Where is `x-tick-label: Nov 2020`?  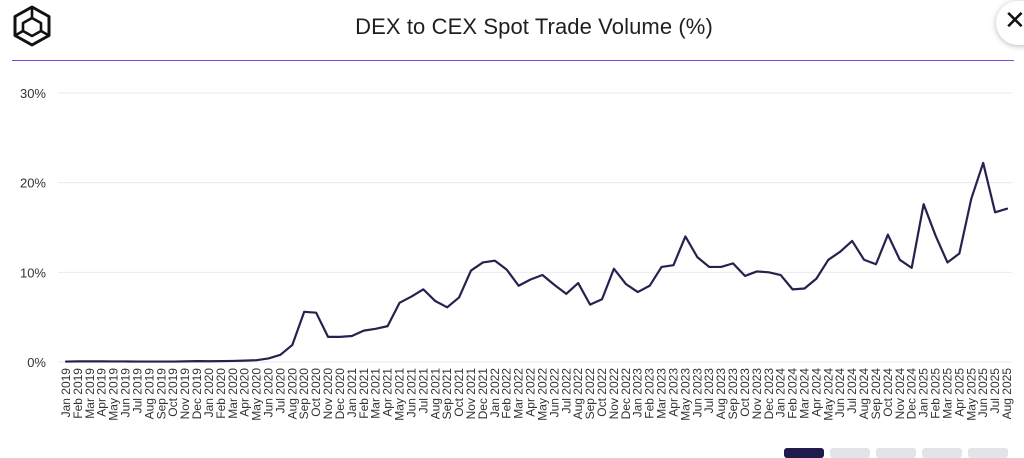 x-tick-label: Nov 2020 is located at coordinates (328, 394).